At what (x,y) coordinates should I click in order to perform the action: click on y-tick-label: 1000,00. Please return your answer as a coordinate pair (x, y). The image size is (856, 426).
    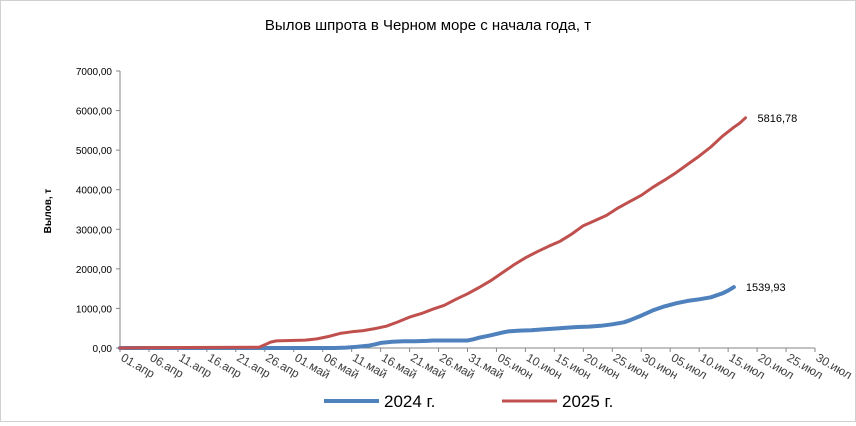
    Looking at the image, I should click on (94, 309).